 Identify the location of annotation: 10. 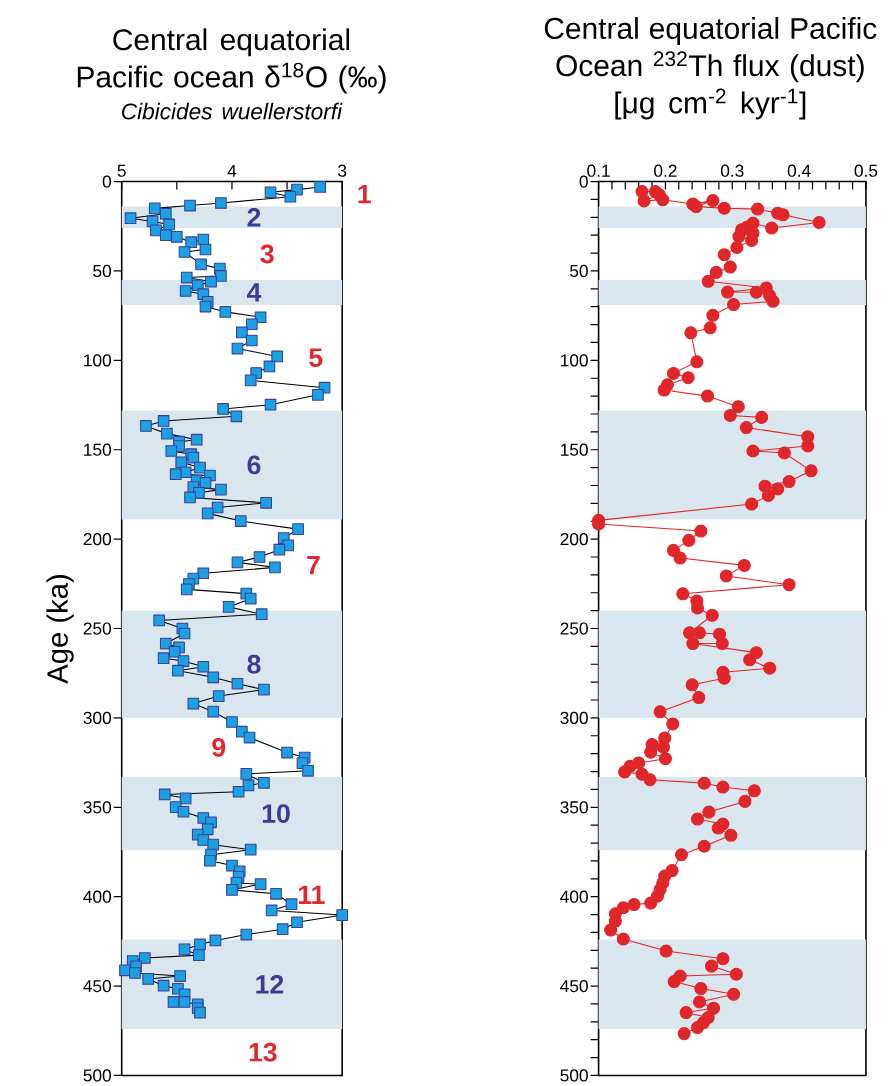
(276, 813).